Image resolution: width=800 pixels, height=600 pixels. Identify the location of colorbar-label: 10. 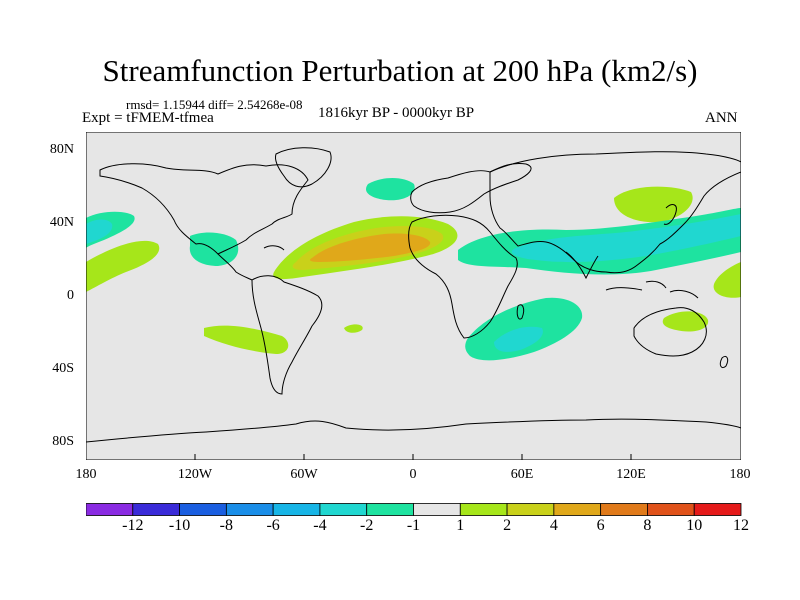
(694, 525).